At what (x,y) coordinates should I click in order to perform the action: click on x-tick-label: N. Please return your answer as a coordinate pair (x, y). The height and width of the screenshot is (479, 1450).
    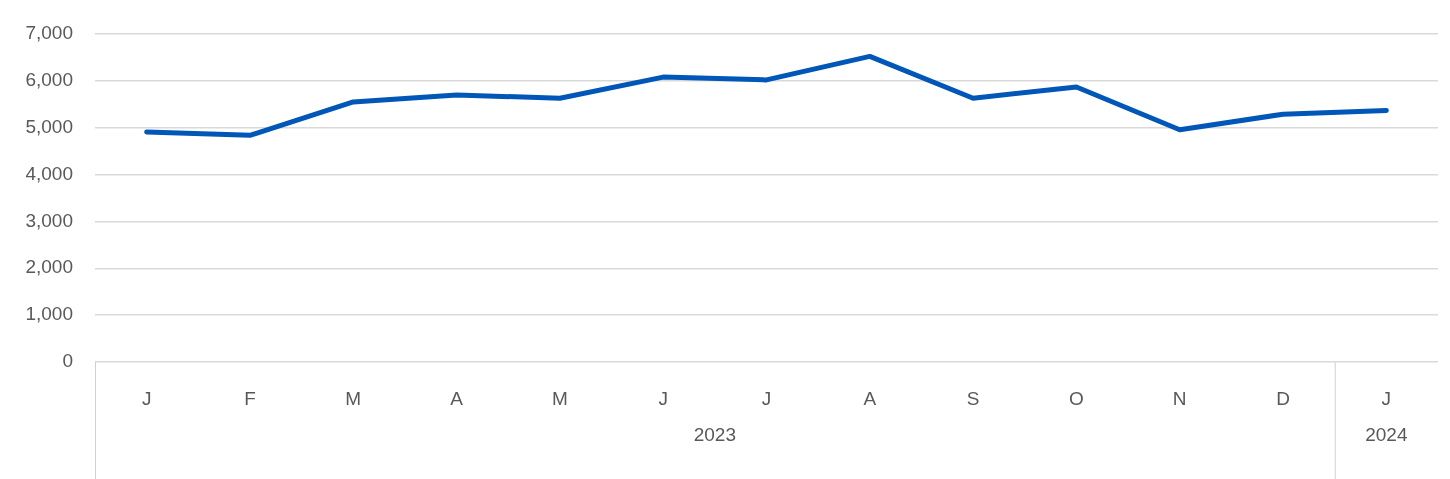
    Looking at the image, I should click on (1179, 398).